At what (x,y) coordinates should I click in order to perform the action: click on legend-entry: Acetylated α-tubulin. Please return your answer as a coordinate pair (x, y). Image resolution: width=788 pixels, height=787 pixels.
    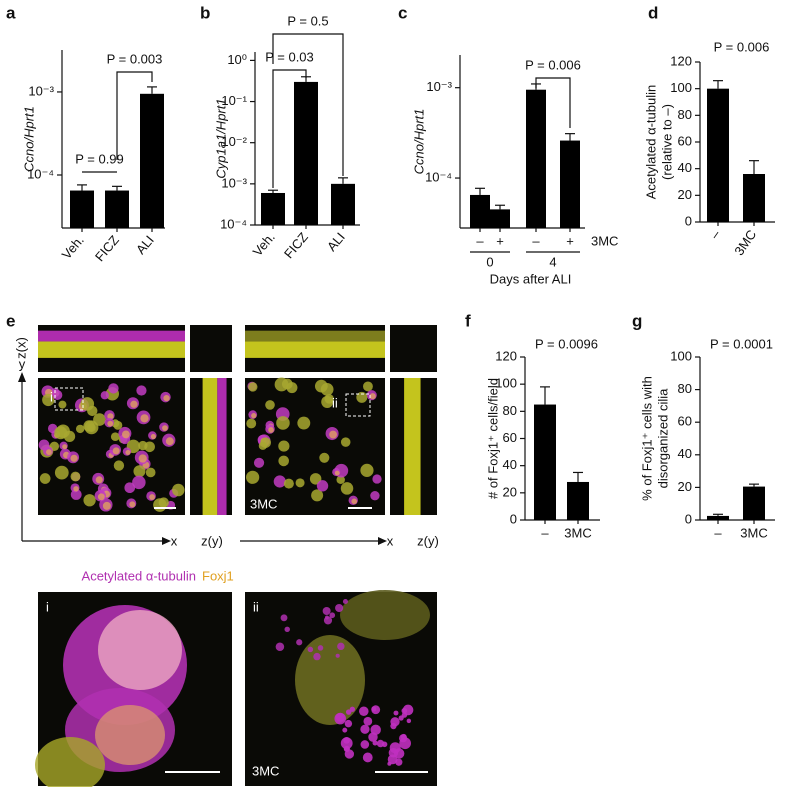
    Looking at the image, I should click on (139, 575).